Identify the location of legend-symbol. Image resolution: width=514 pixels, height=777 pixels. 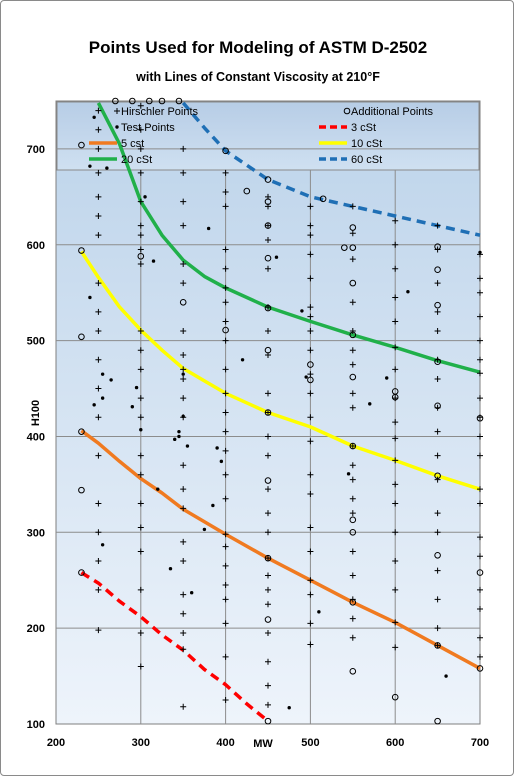
(347, 111).